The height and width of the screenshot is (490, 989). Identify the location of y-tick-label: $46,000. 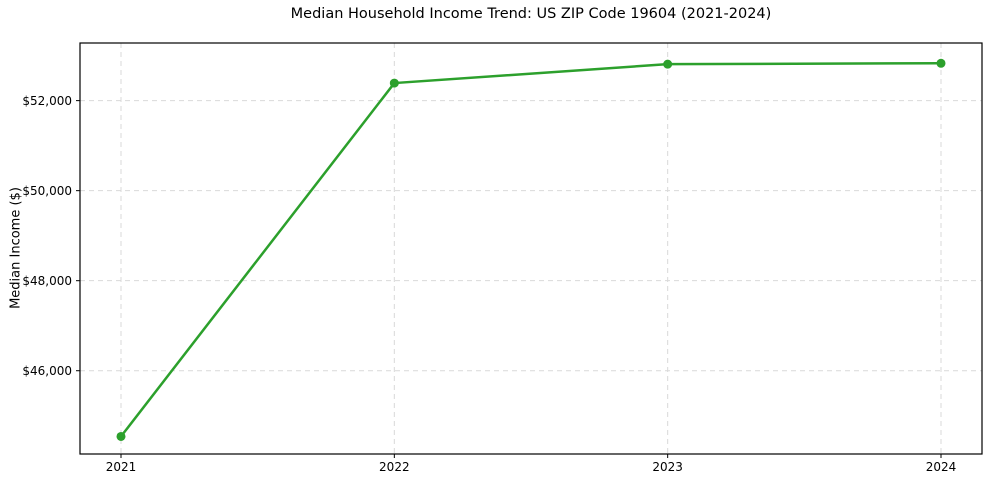
(47, 371).